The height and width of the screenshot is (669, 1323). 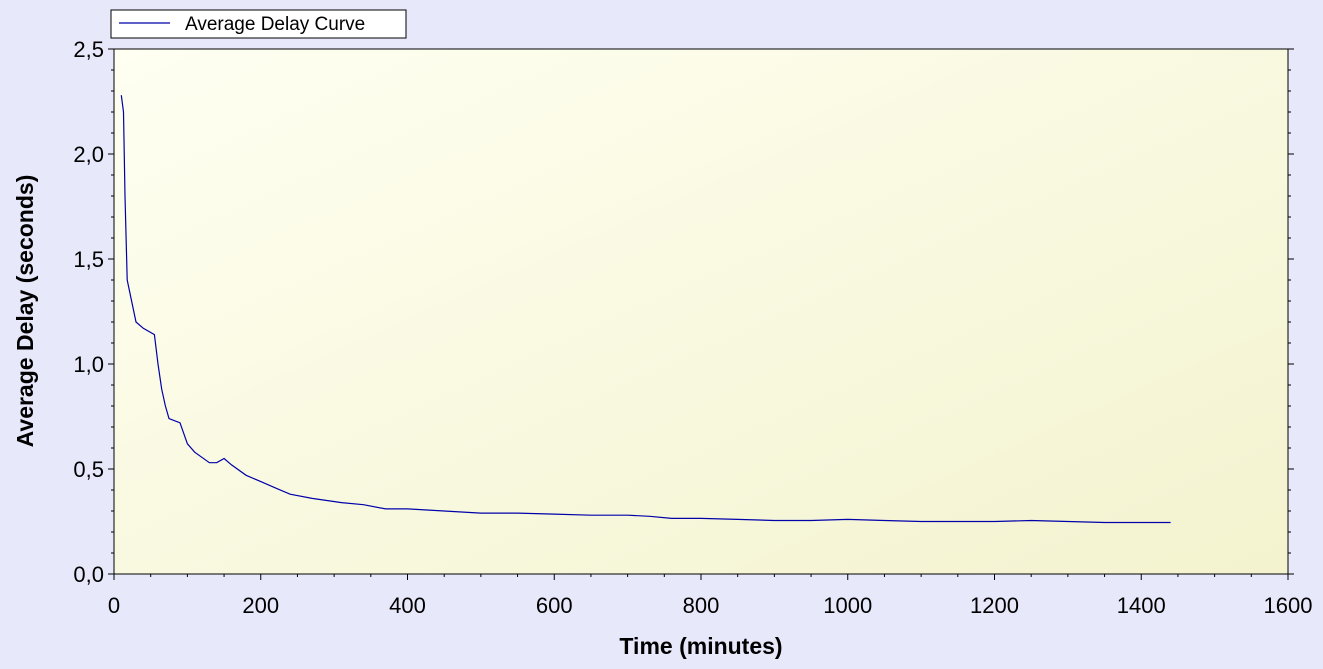 I want to click on legend-box, so click(x=258, y=24).